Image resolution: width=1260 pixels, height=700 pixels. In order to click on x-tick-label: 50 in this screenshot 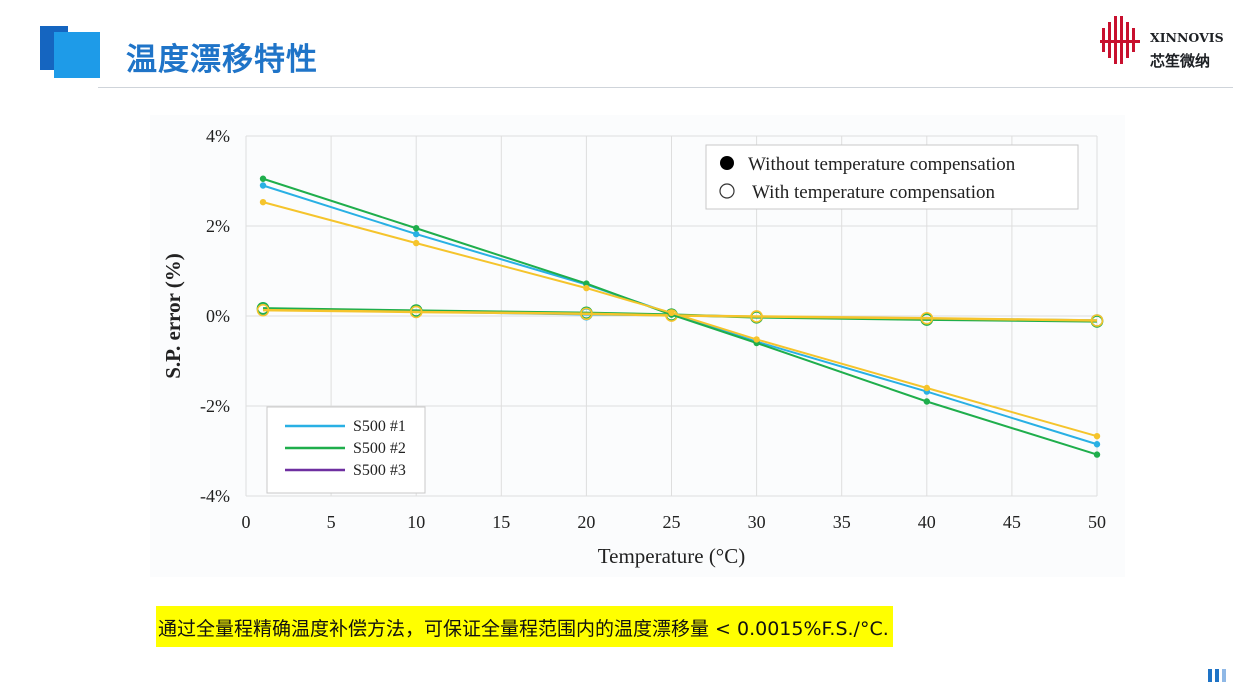, I will do `click(1097, 522)`.